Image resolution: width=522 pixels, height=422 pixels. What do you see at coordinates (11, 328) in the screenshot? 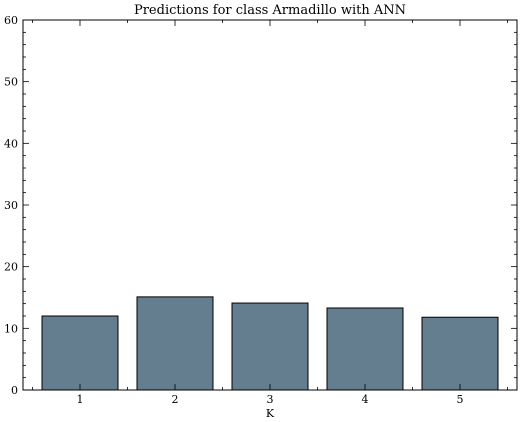
I see `y-tick-label: 10` at bounding box center [11, 328].